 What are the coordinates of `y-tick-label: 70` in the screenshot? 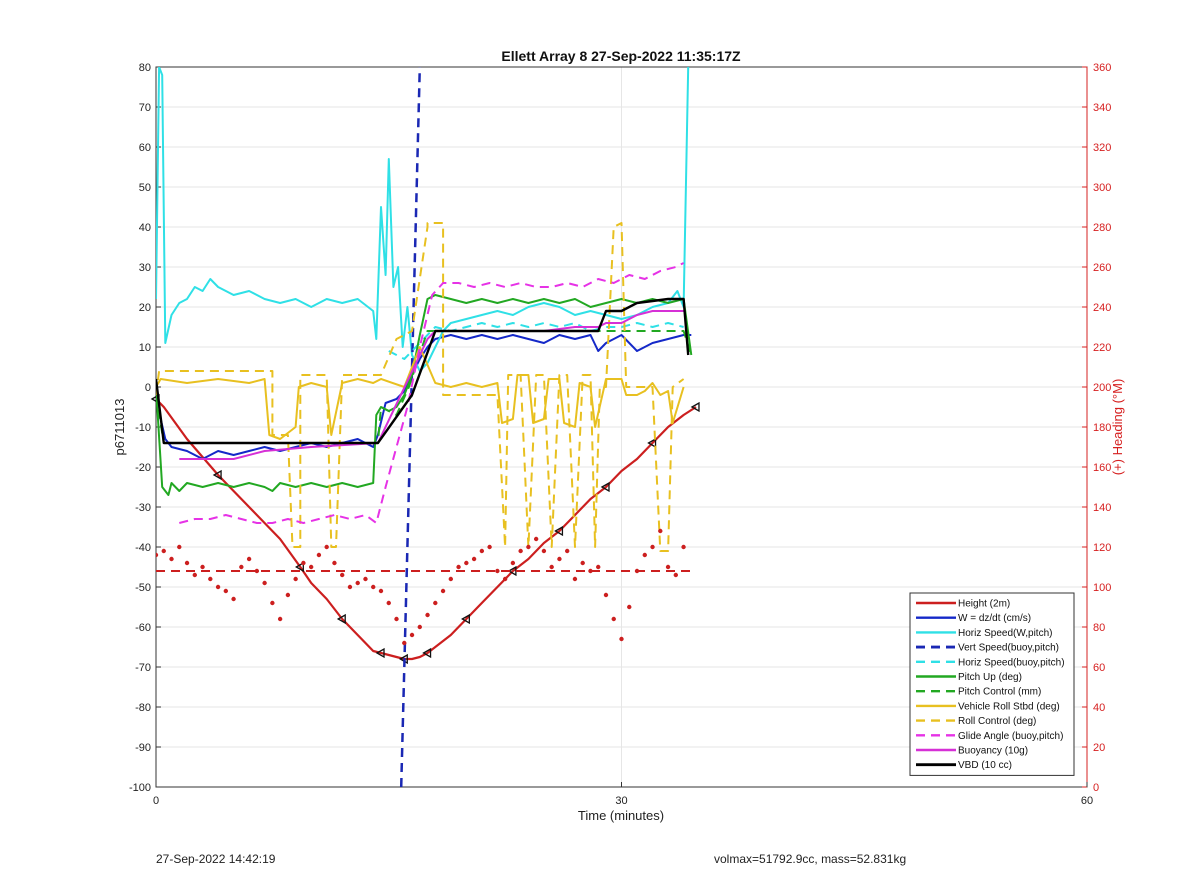 It's located at (145, 108).